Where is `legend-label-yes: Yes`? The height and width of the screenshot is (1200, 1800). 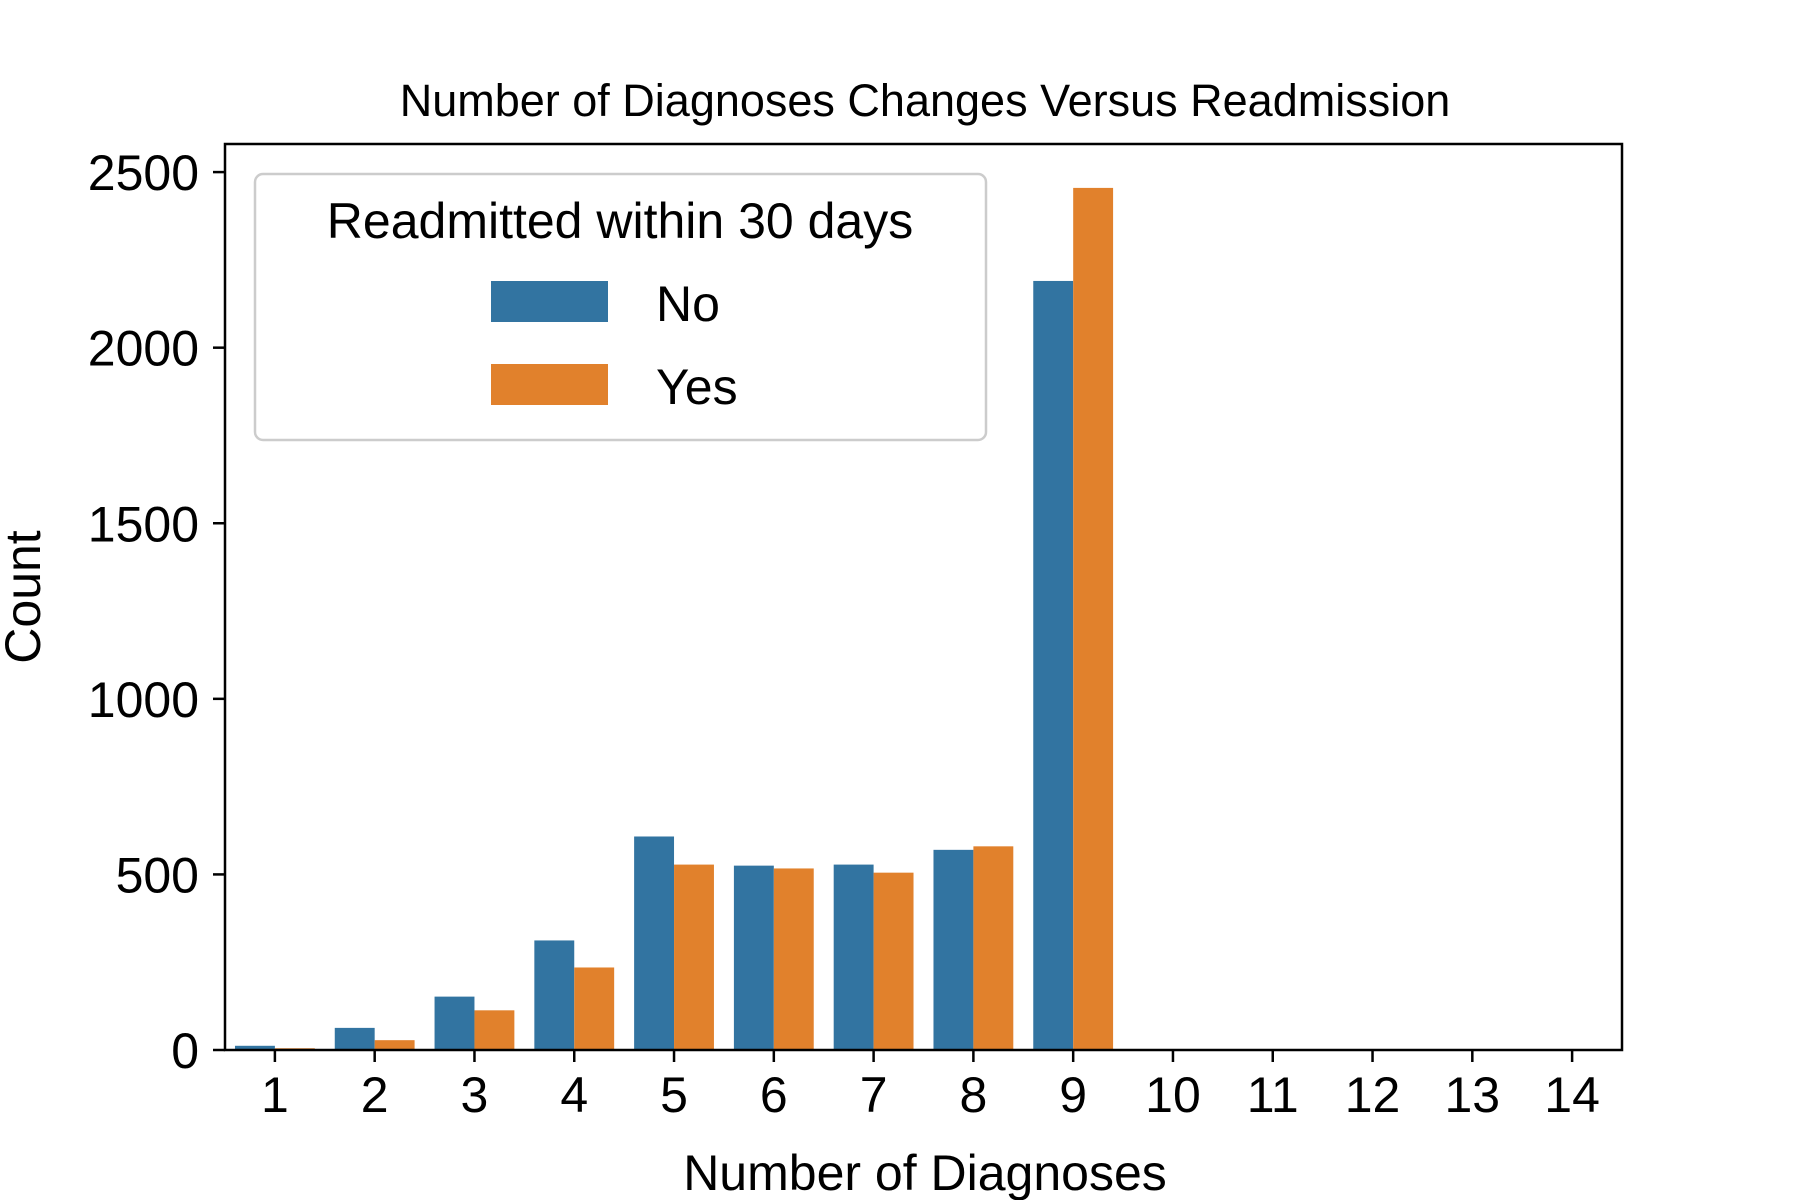 legend-label-yes: Yes is located at coordinates (697, 387).